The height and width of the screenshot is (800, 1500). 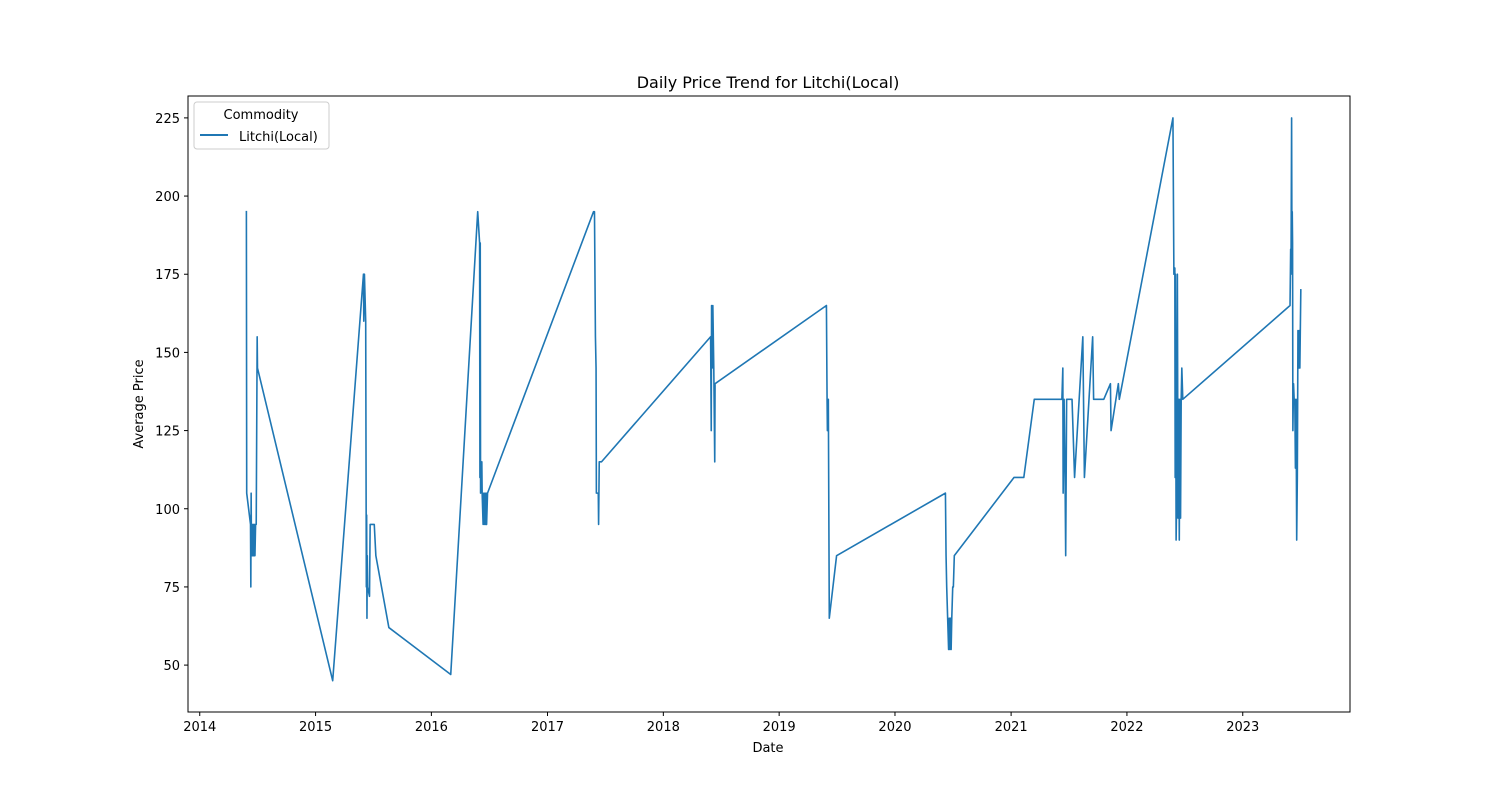 I want to click on x-axis-label: Date, so click(x=767, y=748).